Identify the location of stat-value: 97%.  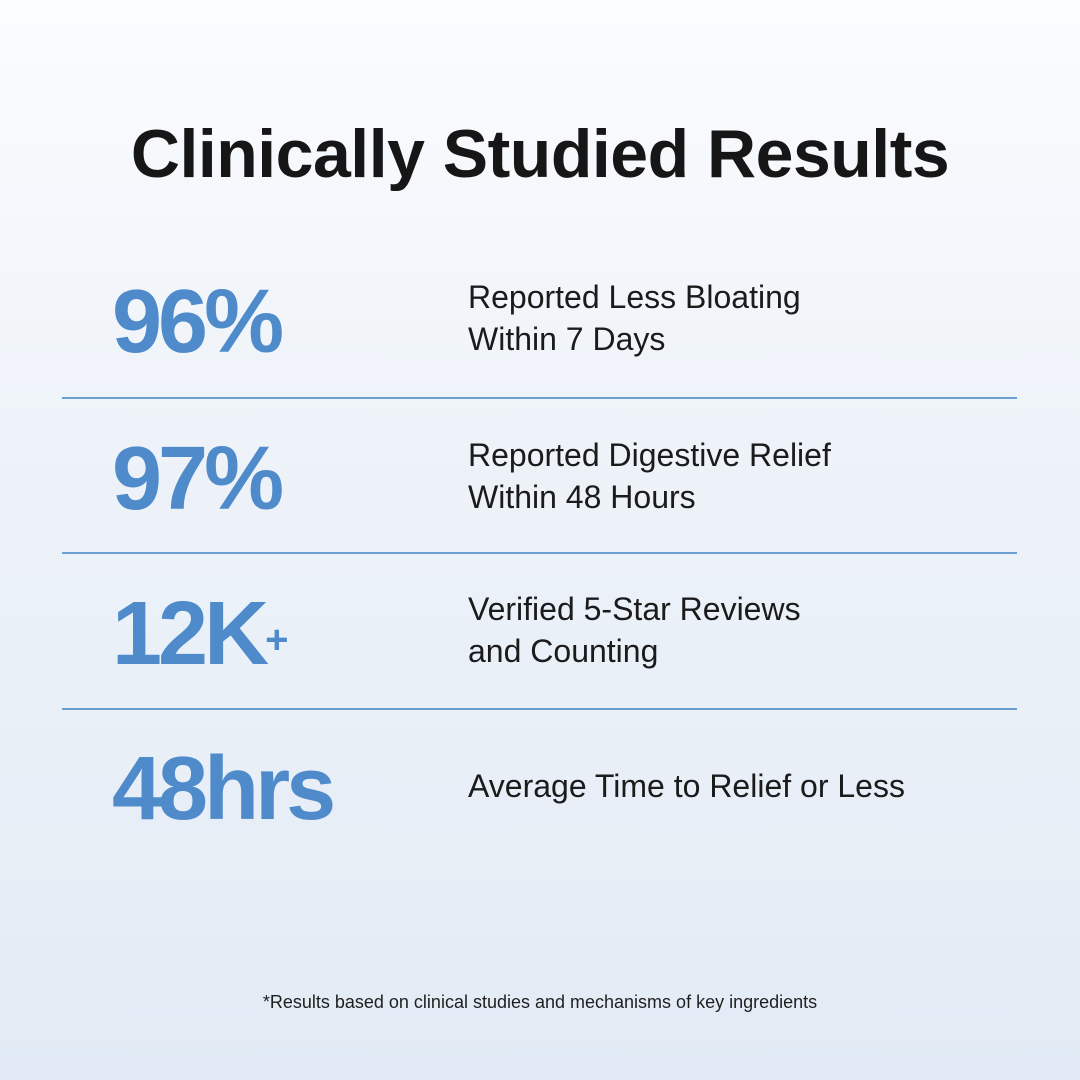
(198, 479).